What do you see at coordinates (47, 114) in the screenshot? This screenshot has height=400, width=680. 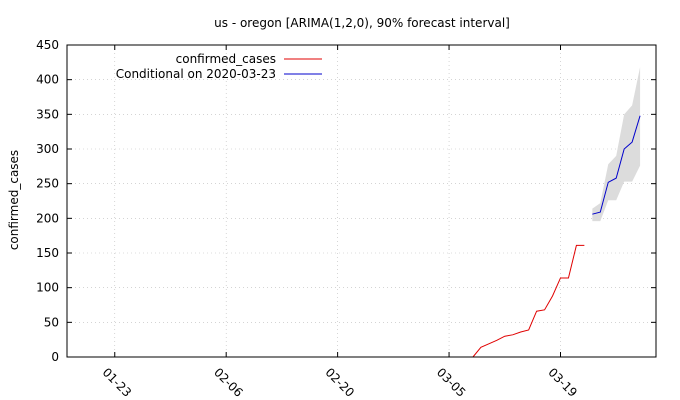 I see `y-tick-label: 350` at bounding box center [47, 114].